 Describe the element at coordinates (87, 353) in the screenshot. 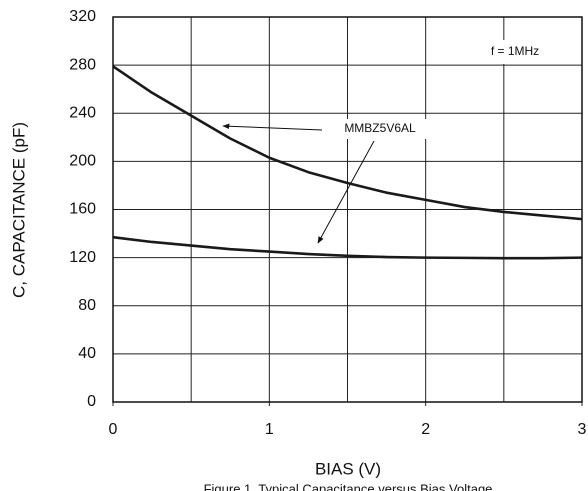

I see `y-tick-label: 40` at that location.